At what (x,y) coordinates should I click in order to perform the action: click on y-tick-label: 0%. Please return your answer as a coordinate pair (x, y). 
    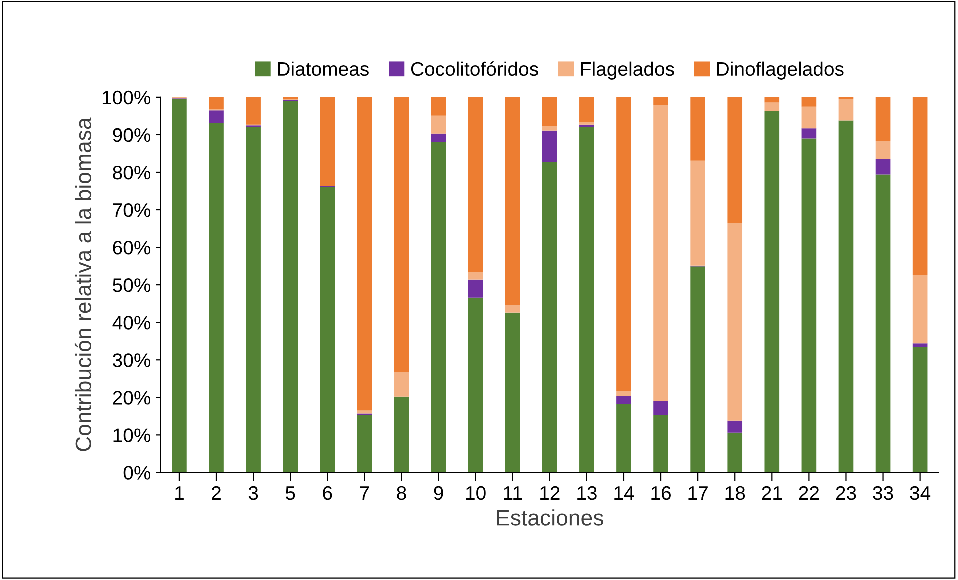
    Looking at the image, I should click on (137, 473).